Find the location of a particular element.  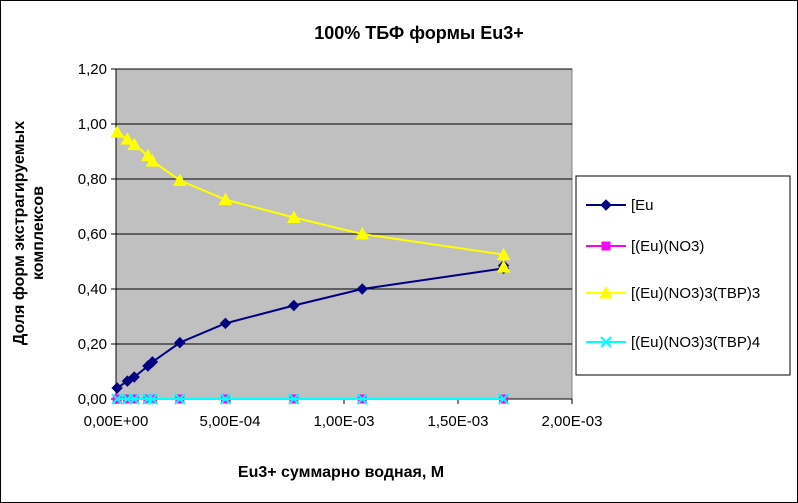

legend-entry: [(Eu)(NO3)3(TBP)4 is located at coordinates (673, 342).